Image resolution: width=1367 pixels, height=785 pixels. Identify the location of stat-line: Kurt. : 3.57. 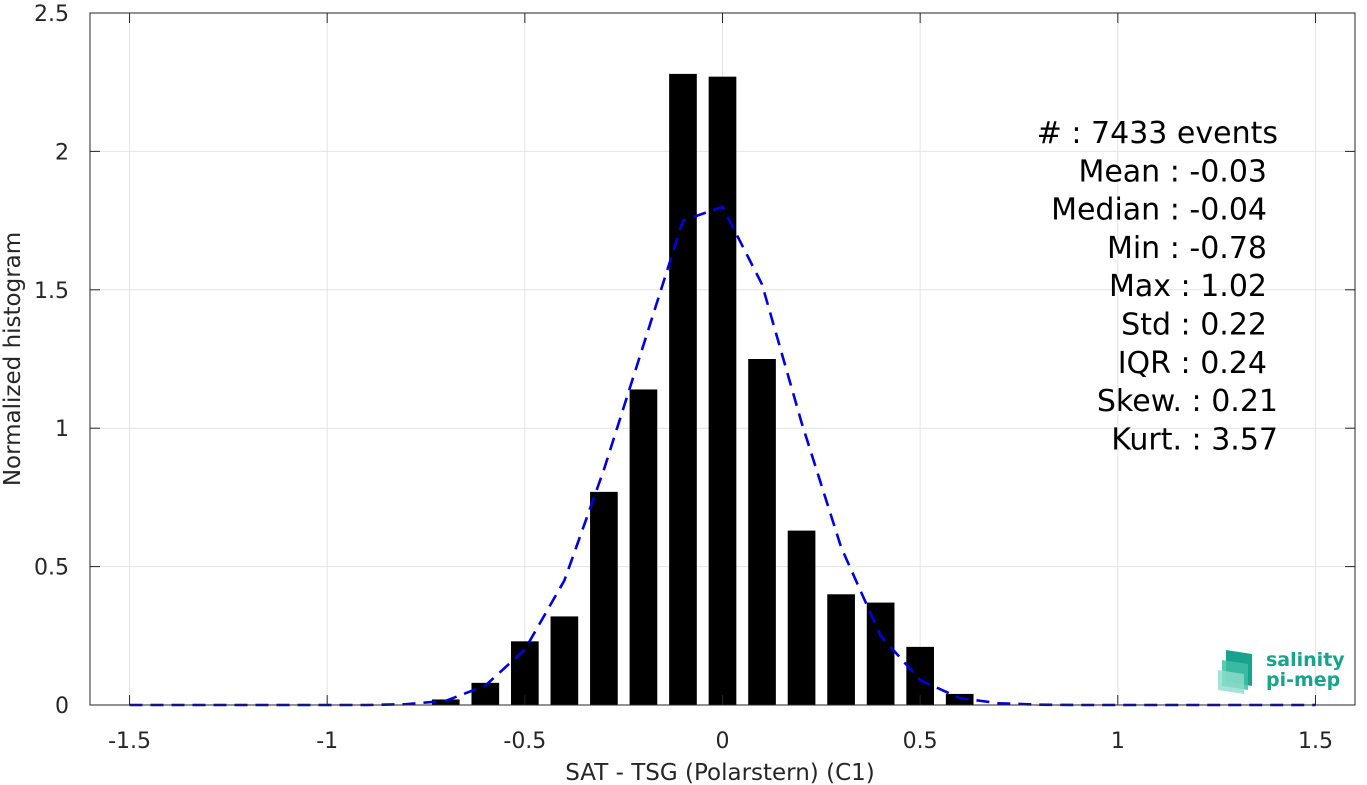
(1194, 439).